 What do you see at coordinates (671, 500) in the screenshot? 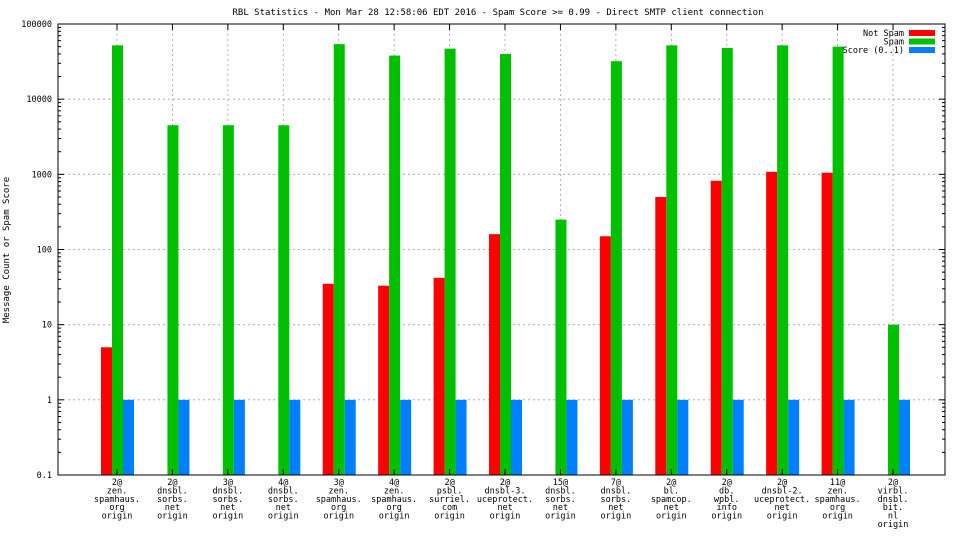
I see `x-category-label: 2@ bl. spamcop. net origin` at bounding box center [671, 500].